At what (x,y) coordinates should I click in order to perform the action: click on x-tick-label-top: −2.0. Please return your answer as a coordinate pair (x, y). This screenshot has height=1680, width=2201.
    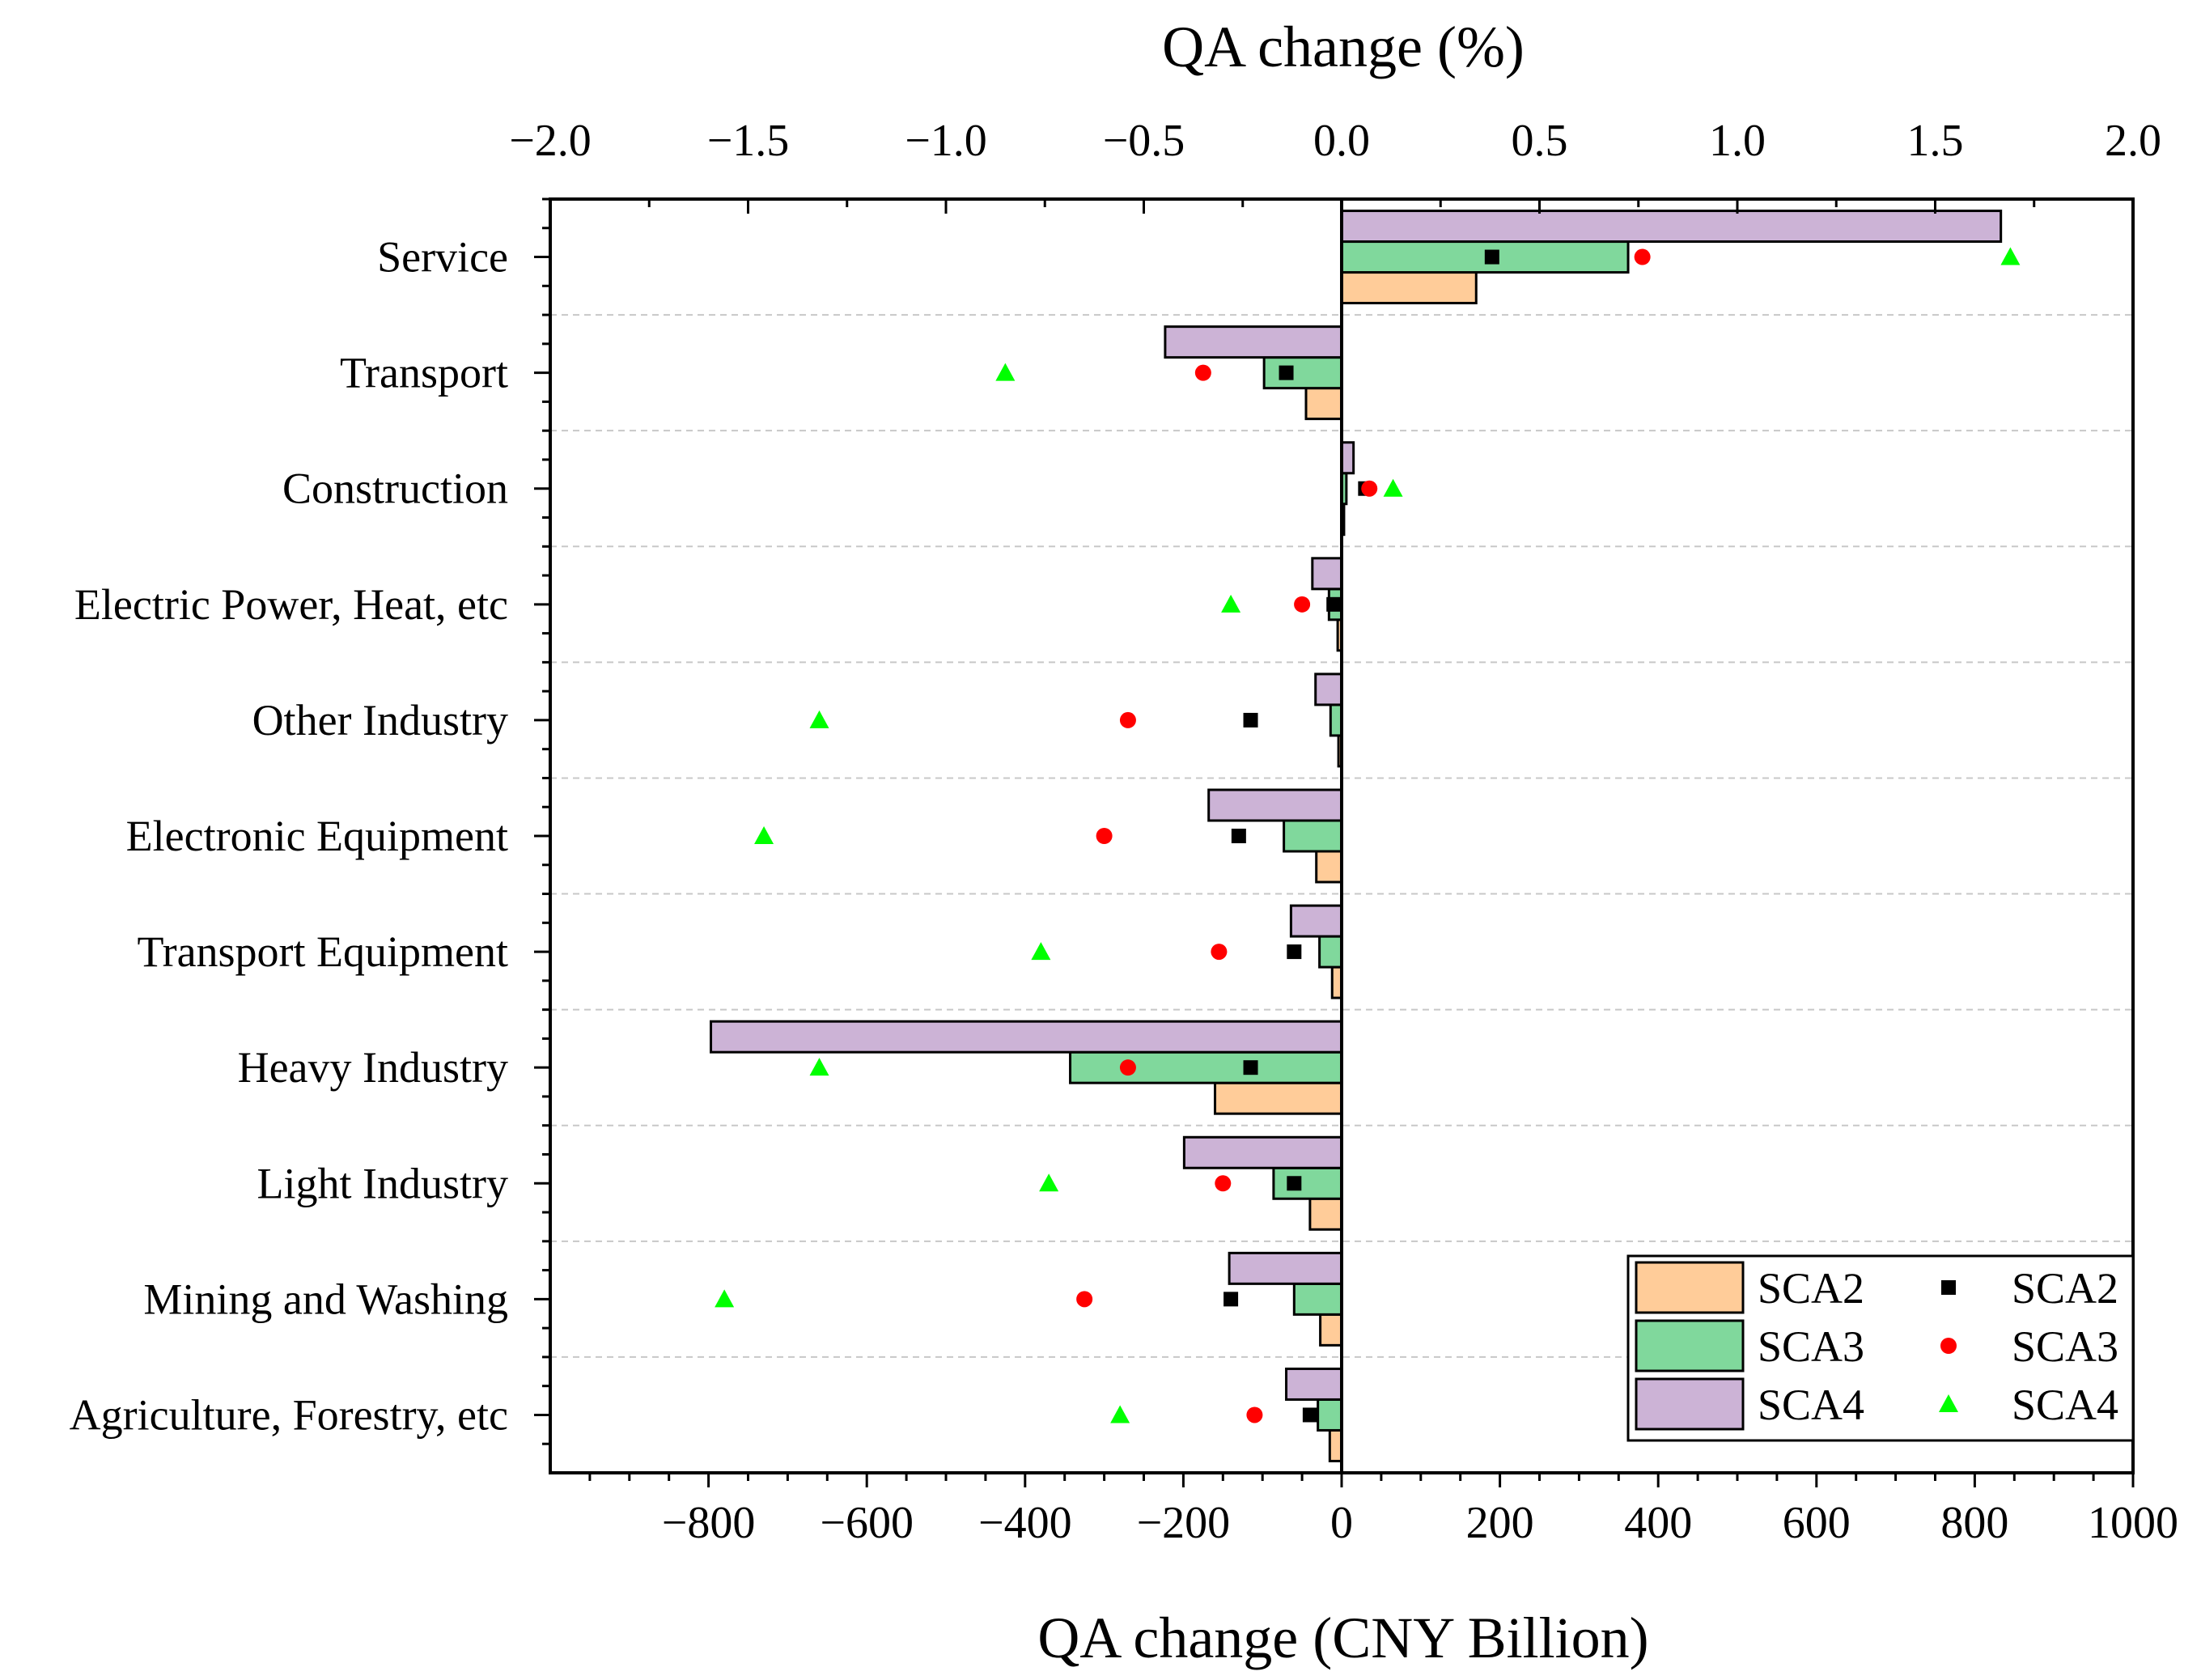
    Looking at the image, I should click on (550, 141).